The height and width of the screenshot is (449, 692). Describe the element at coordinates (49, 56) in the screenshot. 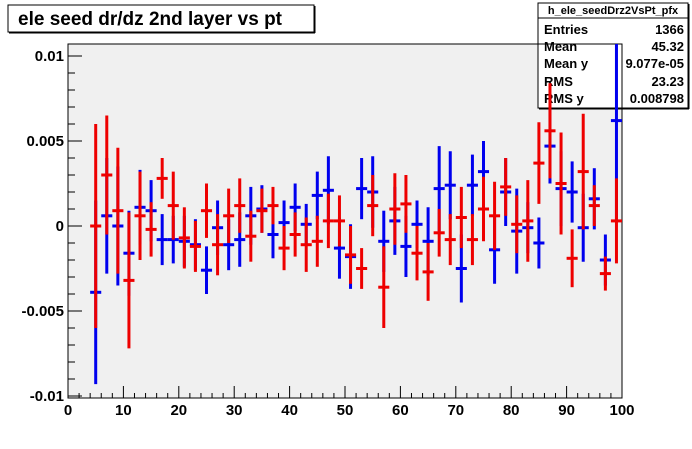

I see `y-tick-label: 0.01` at that location.